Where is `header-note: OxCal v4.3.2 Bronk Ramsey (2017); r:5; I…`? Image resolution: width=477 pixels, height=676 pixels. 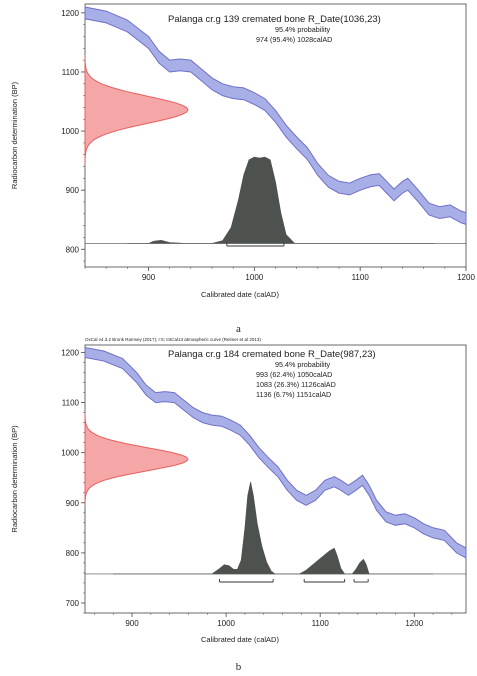
header-note: OxCal v4.3.2 Bronk Ramsey (2017); r:5; I… is located at coordinates (173, 339).